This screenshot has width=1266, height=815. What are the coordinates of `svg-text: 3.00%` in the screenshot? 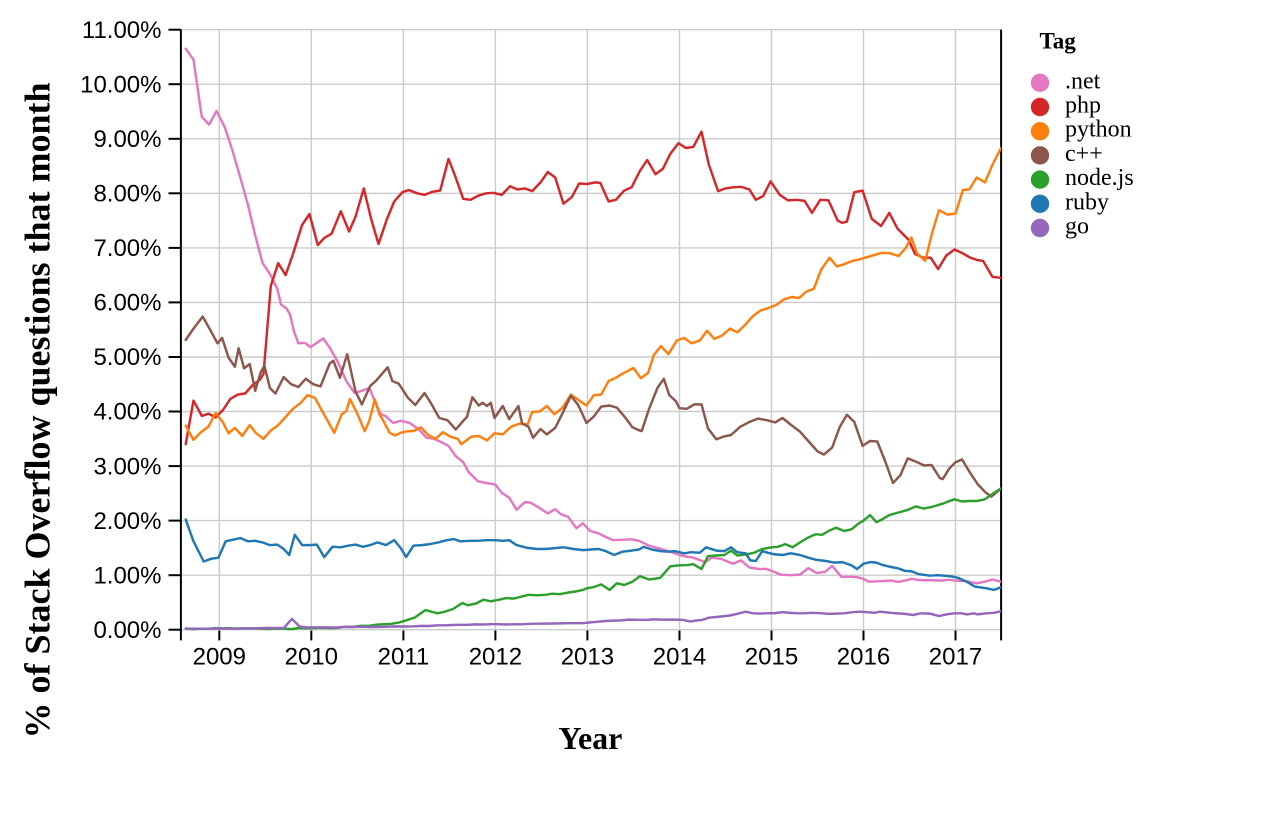 It's located at (127, 466).